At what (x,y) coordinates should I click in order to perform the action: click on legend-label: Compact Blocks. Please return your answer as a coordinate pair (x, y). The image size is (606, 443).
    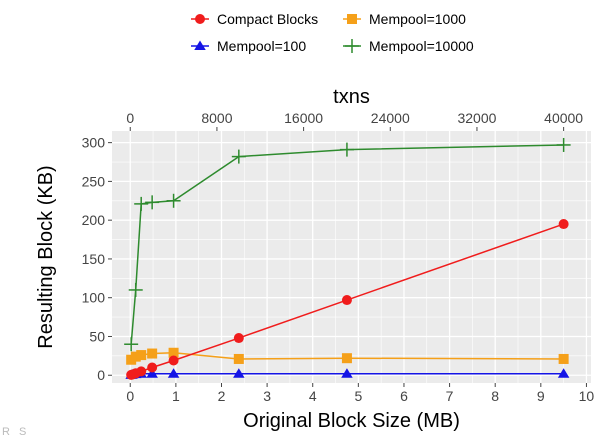
    Looking at the image, I should click on (267, 19).